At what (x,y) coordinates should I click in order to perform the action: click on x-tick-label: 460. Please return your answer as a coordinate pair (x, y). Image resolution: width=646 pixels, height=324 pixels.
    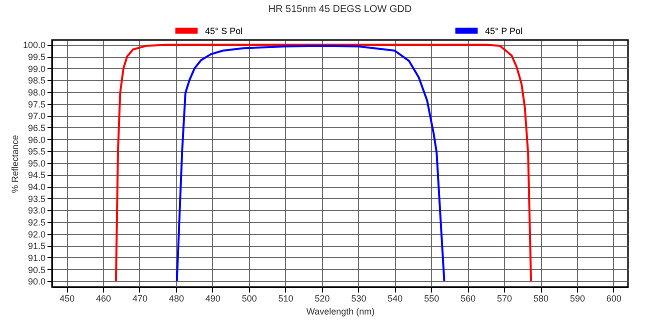
    Looking at the image, I should click on (104, 299).